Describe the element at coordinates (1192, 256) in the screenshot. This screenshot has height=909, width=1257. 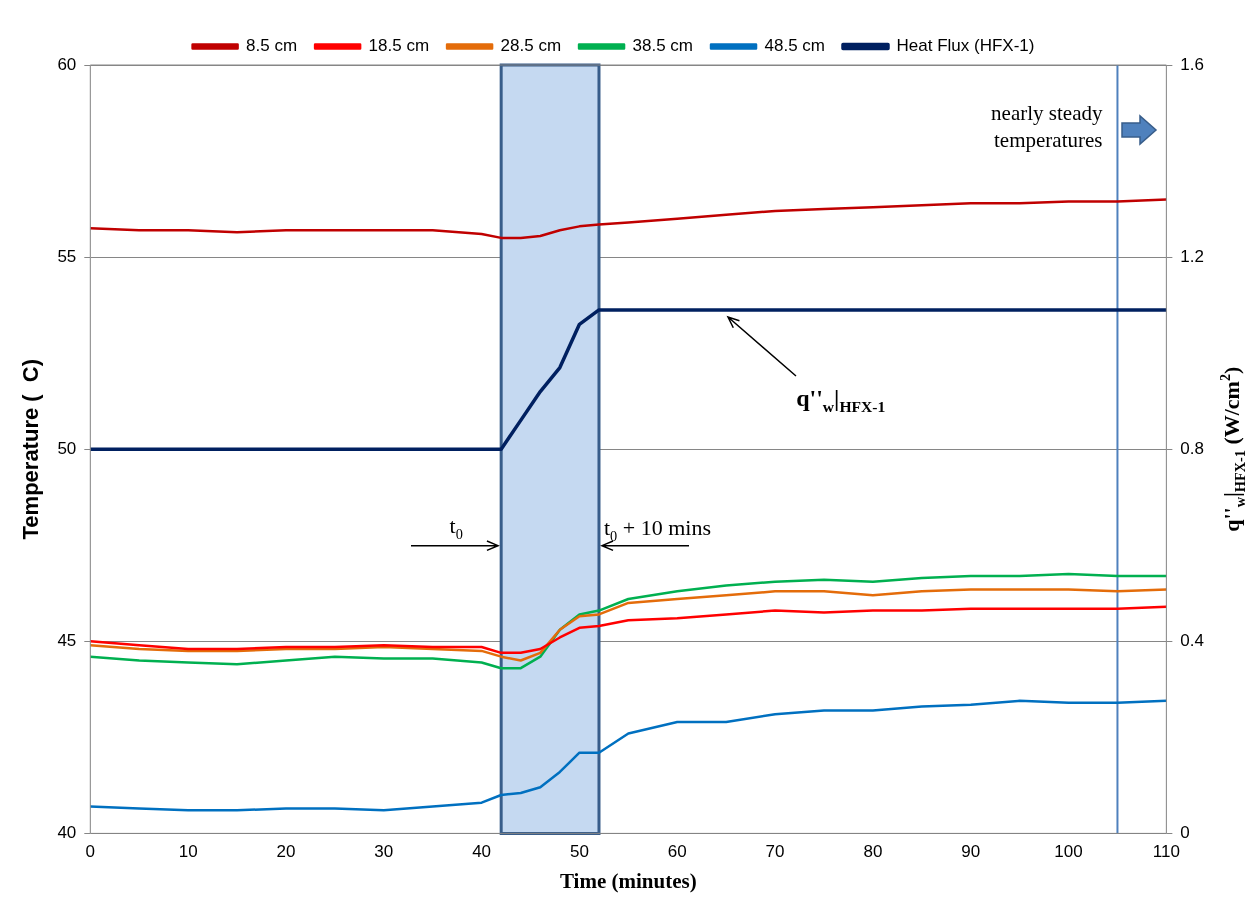
I see `y2-tick-label: 1.2` at that location.